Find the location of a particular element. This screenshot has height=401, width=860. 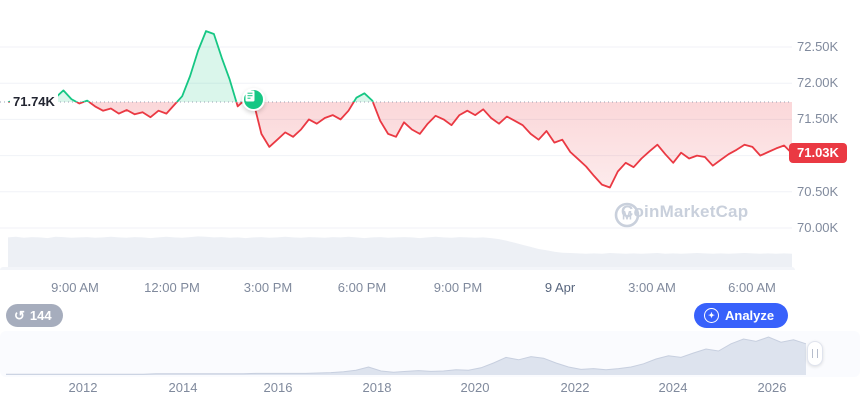

x-axis-label: 12:00 PM is located at coordinates (172, 287).